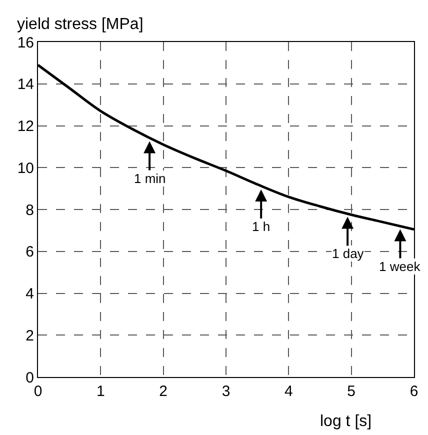 The image size is (428, 435). I want to click on y-tick-label: 14, so click(25, 85).